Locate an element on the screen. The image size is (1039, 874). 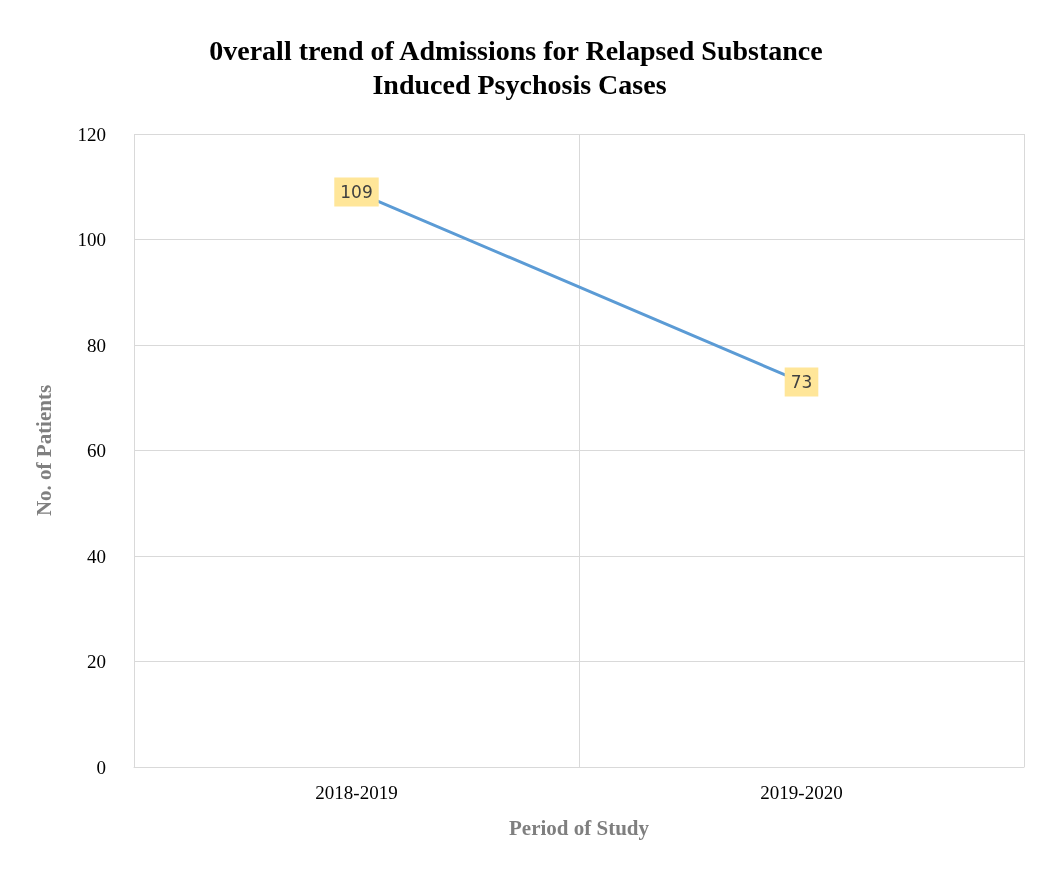
x-tick-label: 2019-2020 is located at coordinates (801, 792).